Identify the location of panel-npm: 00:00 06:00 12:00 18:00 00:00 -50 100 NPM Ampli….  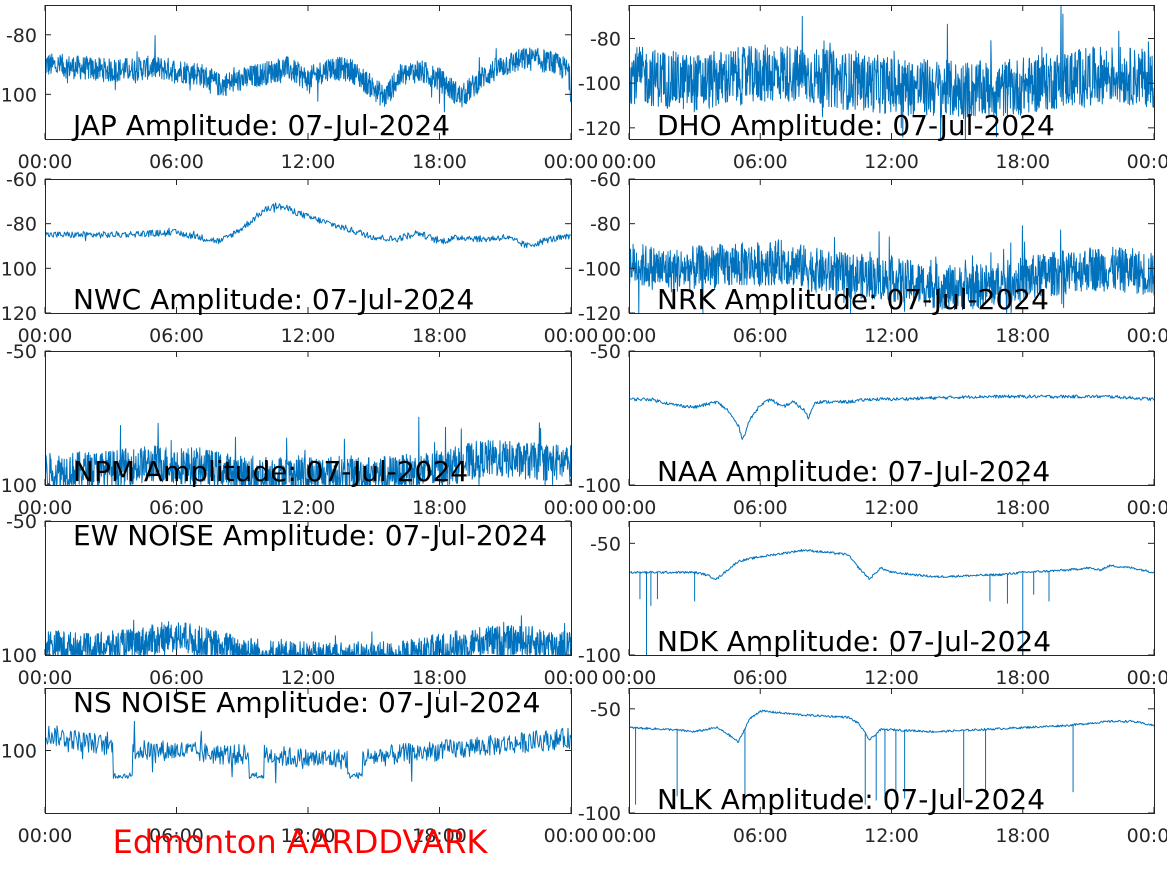
(300, 430).